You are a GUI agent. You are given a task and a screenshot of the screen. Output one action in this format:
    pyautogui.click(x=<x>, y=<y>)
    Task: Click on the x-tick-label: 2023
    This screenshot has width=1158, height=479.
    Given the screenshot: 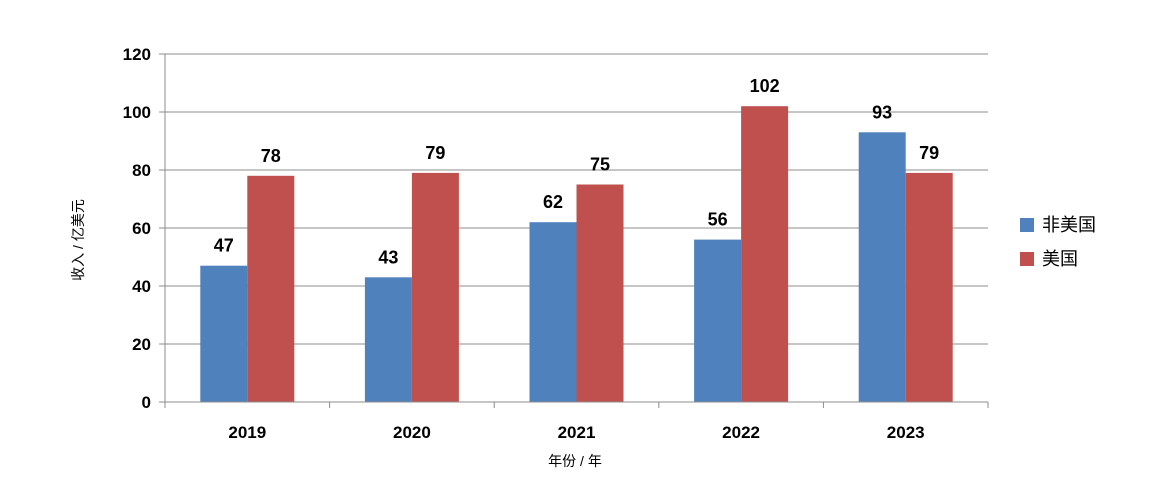 What is the action you would take?
    pyautogui.click(x=906, y=432)
    